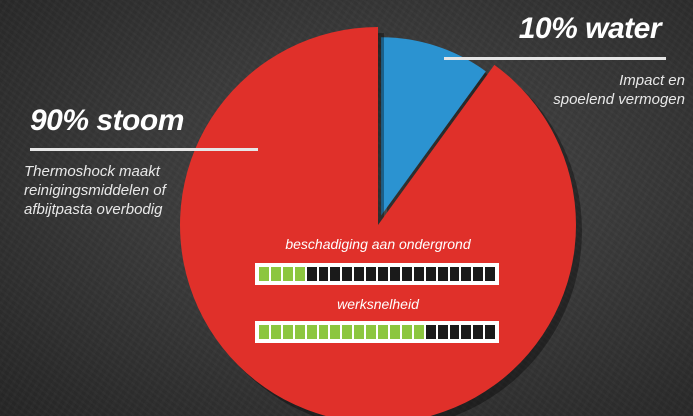 This screenshot has width=693, height=416. I want to click on steam-desc-line-3: afbijtpasta overbodig, so click(93, 209).